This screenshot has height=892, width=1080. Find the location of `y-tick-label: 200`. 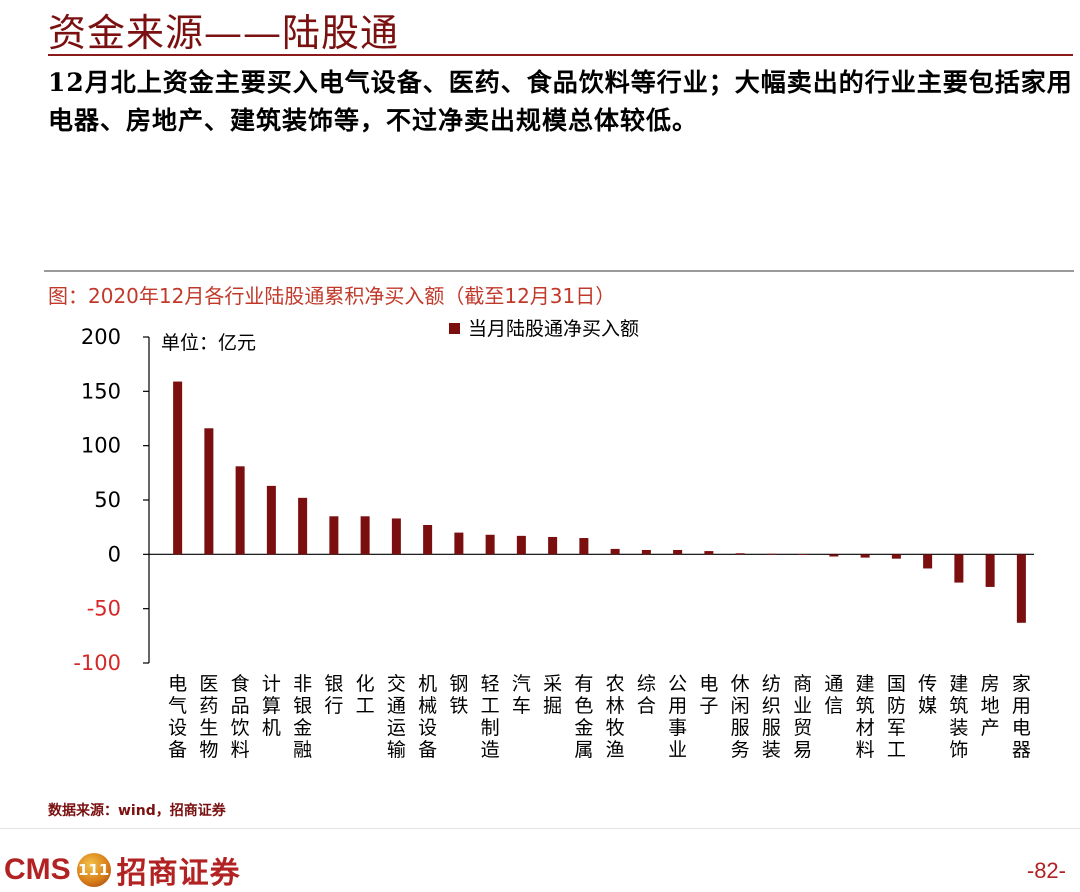

y-tick-label: 200 is located at coordinates (101, 337).